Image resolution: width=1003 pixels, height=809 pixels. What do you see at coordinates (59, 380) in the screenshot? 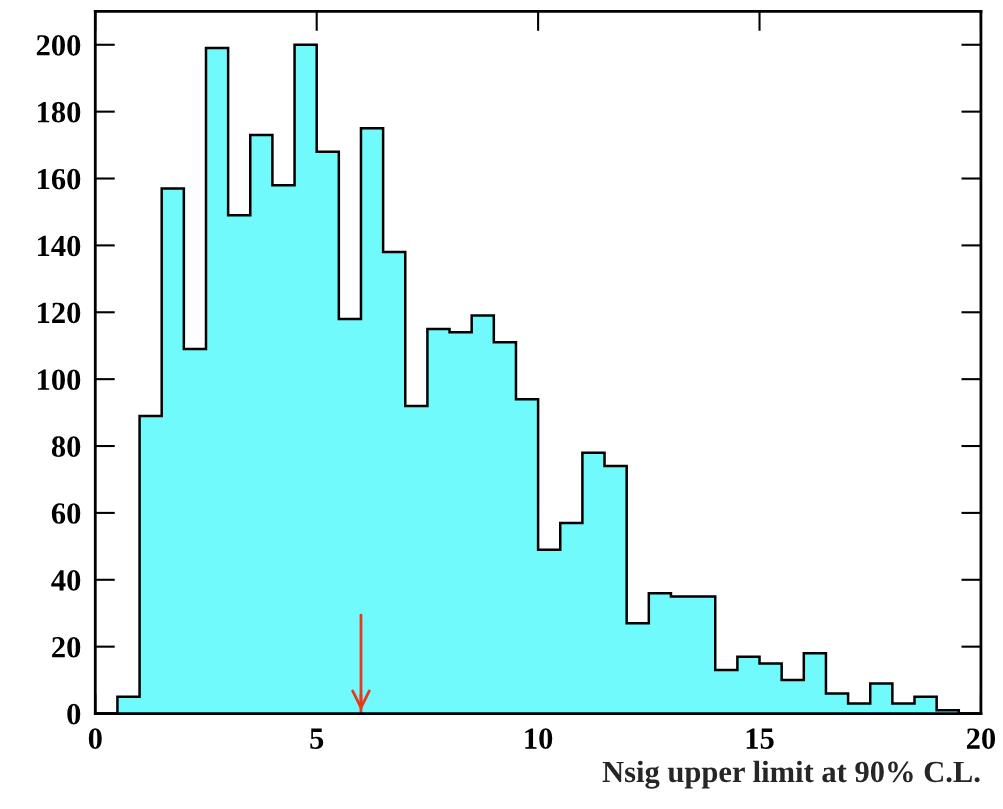
I see `y-tick-label: 100` at bounding box center [59, 380].